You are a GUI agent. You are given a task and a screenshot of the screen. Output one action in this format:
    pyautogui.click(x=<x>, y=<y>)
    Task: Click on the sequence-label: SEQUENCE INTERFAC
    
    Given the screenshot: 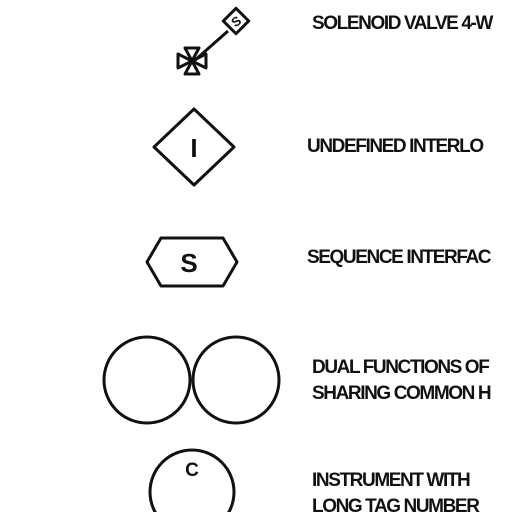 What is the action you would take?
    pyautogui.click(x=399, y=258)
    